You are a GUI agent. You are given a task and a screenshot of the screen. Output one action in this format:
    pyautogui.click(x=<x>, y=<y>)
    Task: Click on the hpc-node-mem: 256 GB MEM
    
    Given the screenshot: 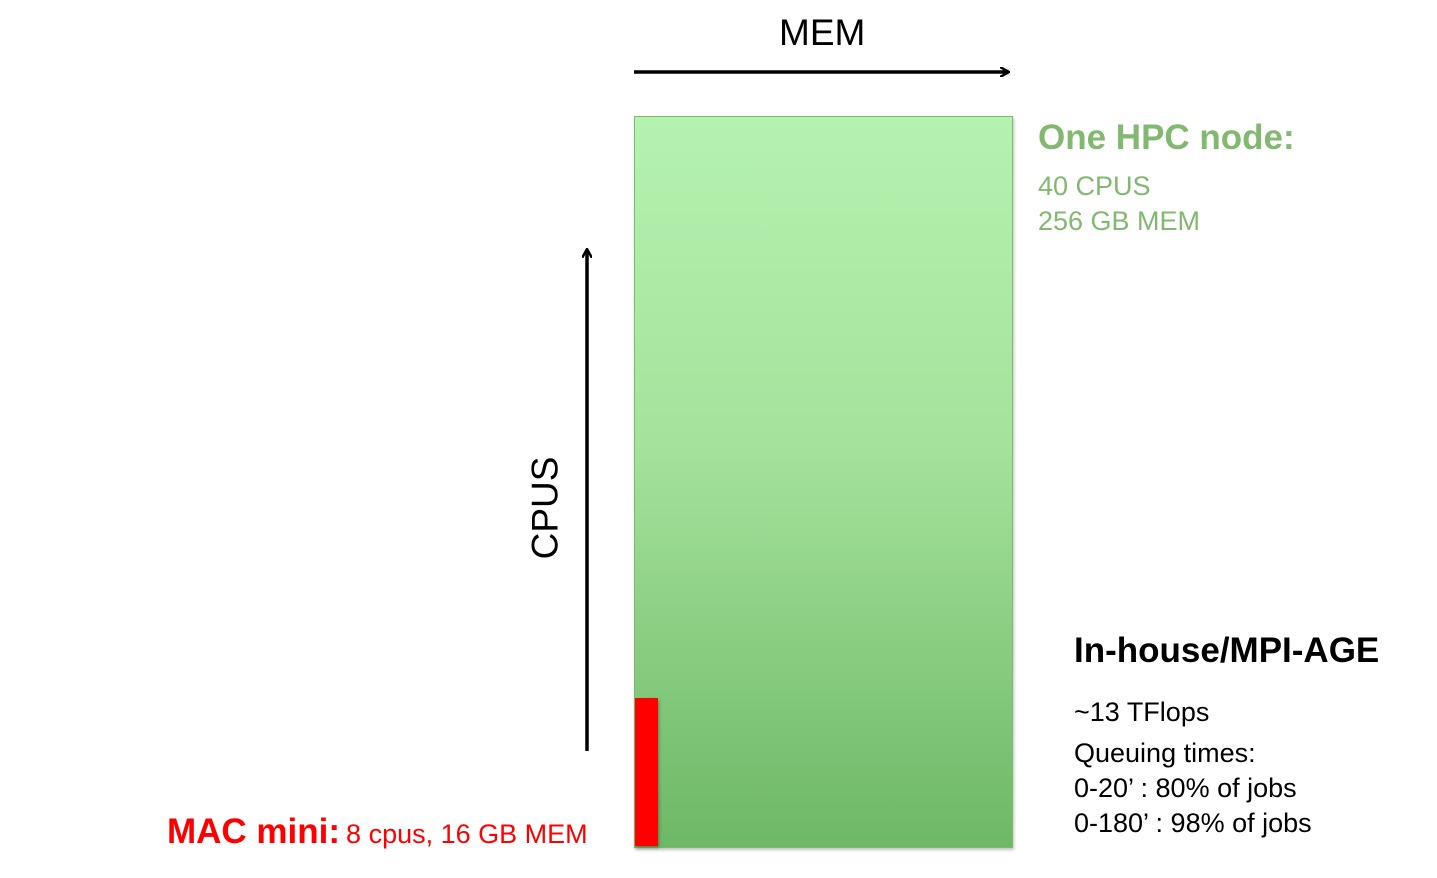 What is the action you would take?
    pyautogui.click(x=1119, y=221)
    